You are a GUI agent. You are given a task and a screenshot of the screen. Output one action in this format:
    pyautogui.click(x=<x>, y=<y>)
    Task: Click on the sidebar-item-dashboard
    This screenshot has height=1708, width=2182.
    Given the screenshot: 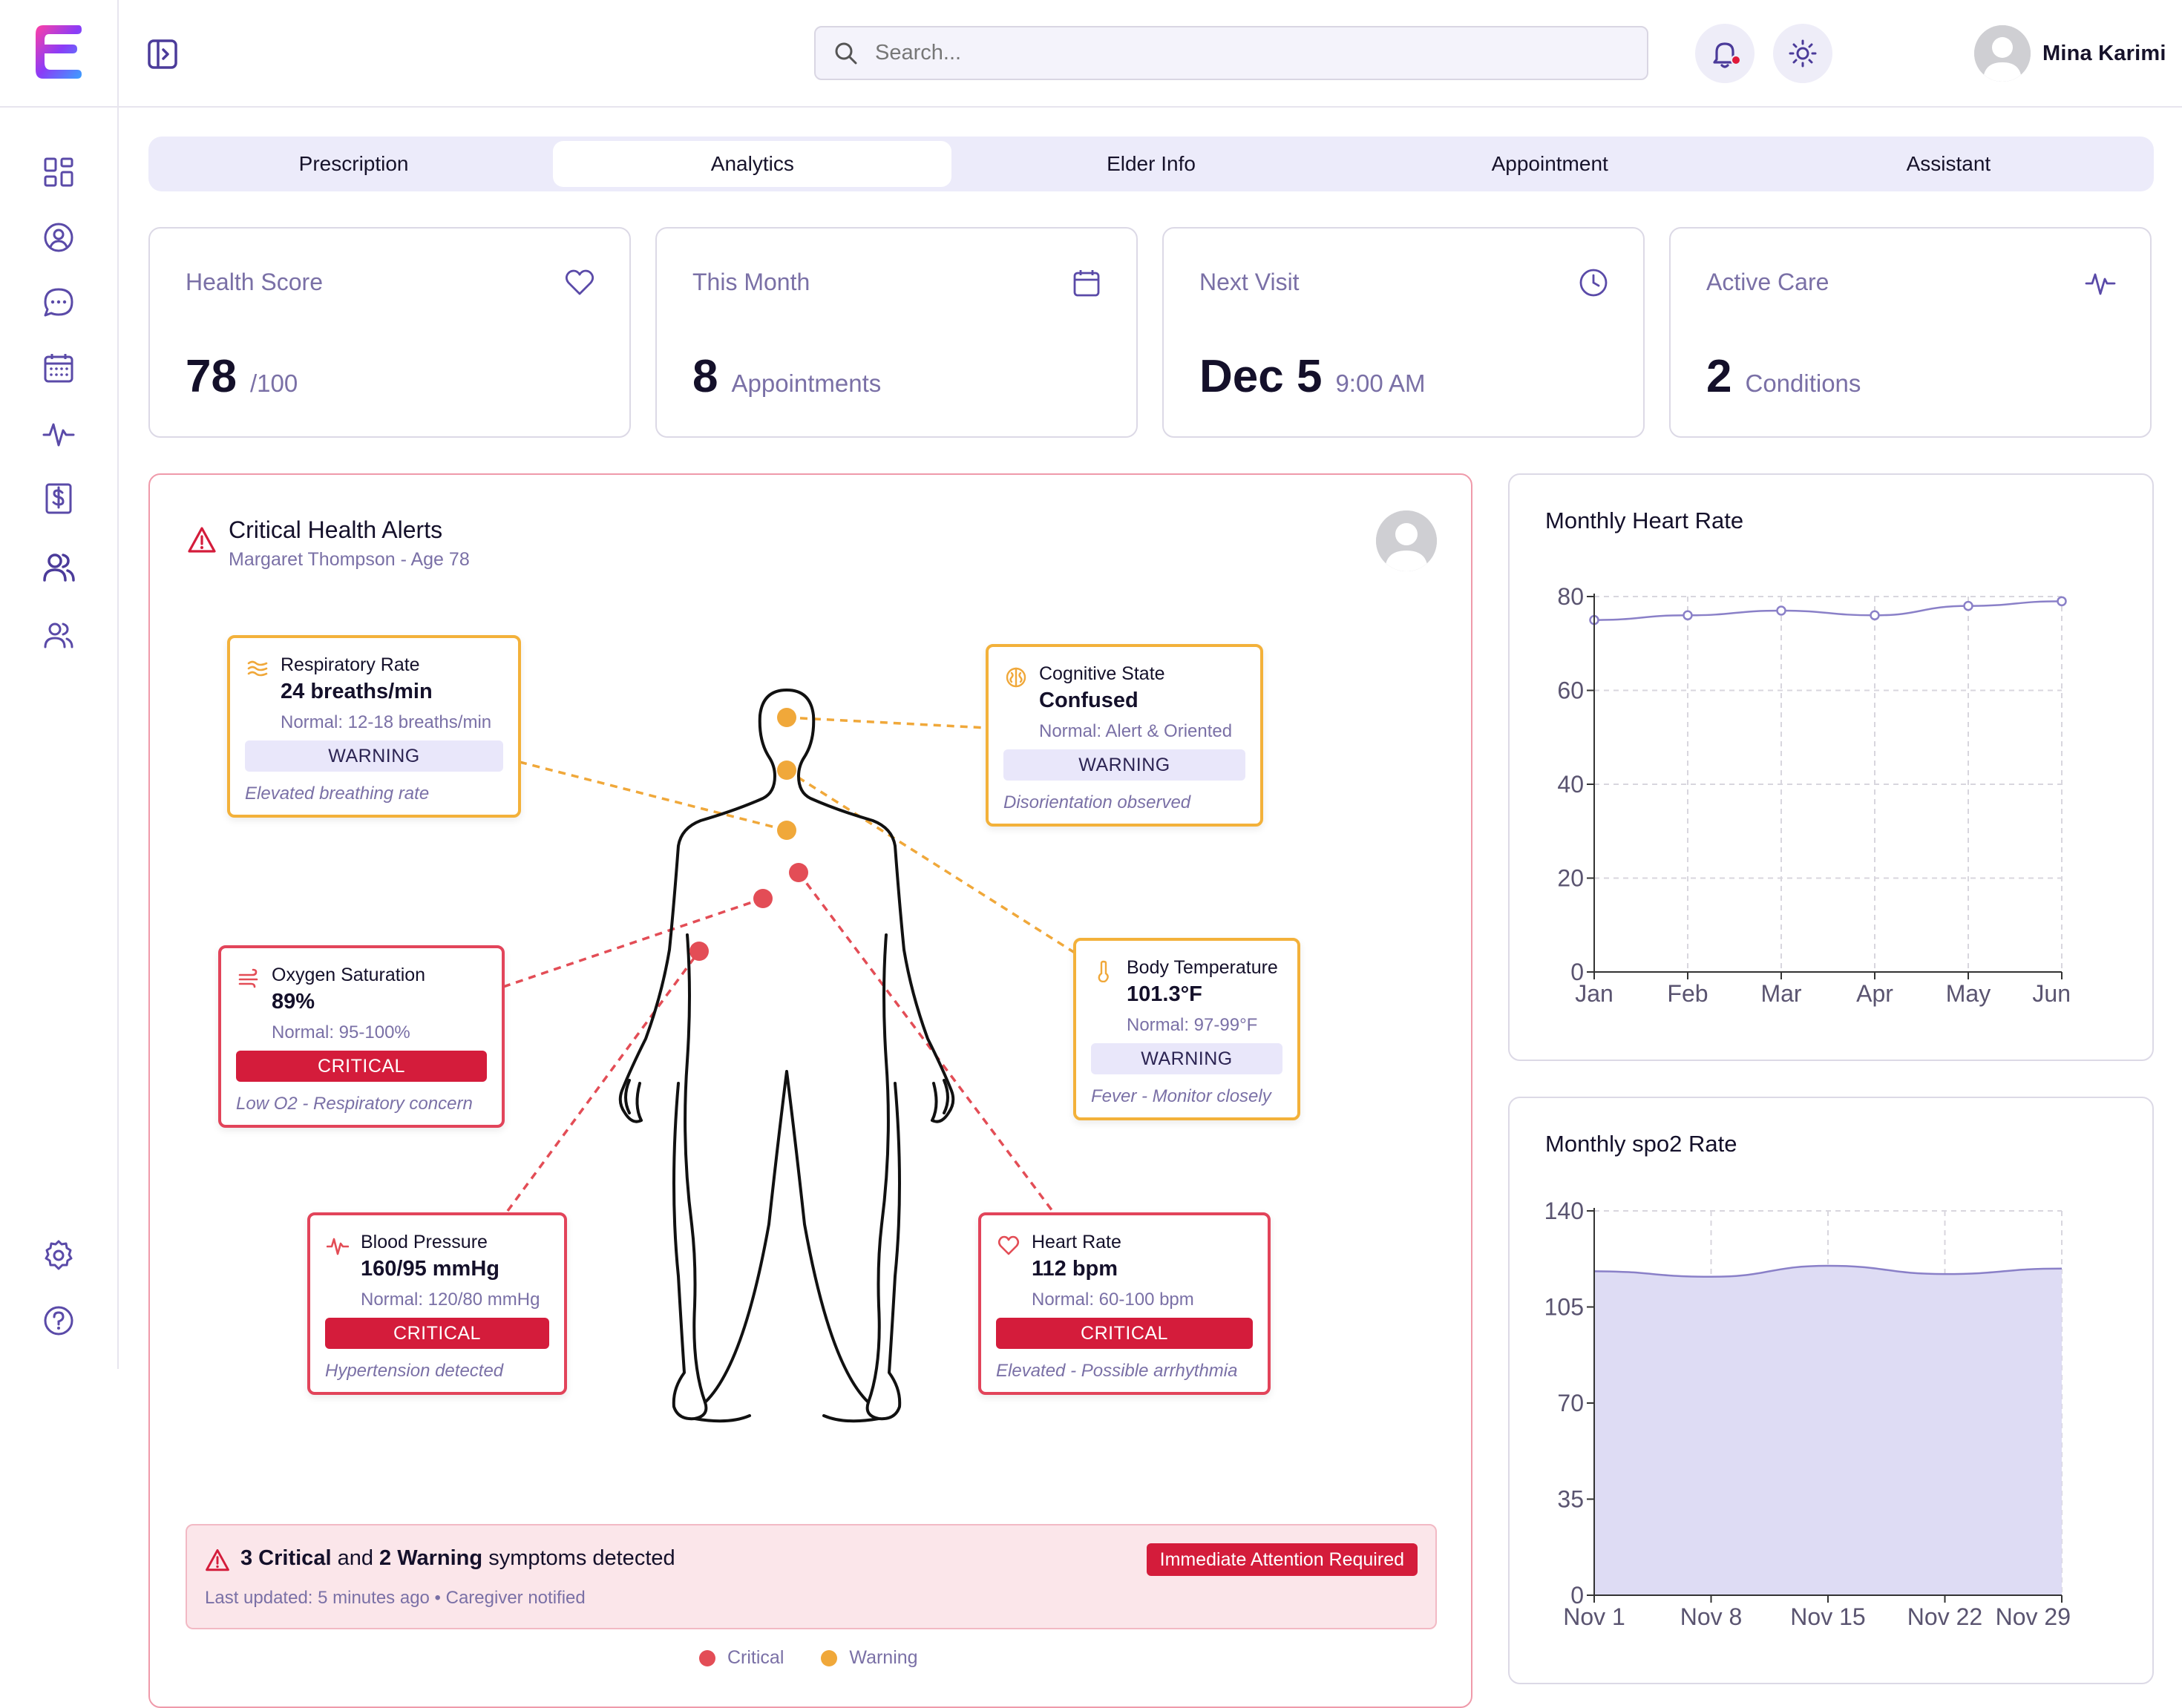 What is the action you would take?
    pyautogui.click(x=59, y=172)
    